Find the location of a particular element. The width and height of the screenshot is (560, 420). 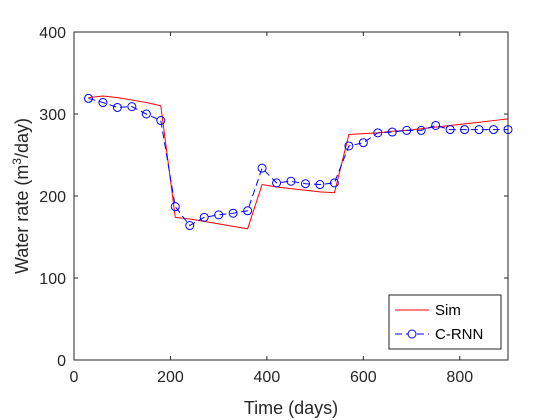

x-axis-label: Time (days) is located at coordinates (291, 408).